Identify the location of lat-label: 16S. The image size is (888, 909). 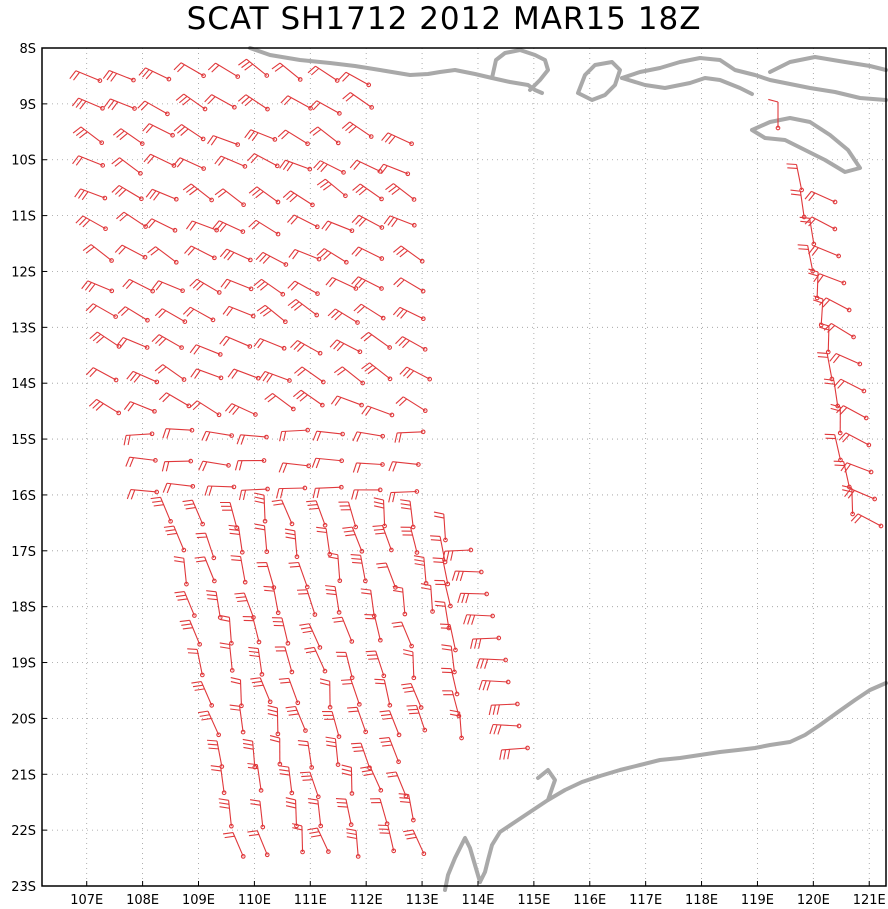
(23, 496).